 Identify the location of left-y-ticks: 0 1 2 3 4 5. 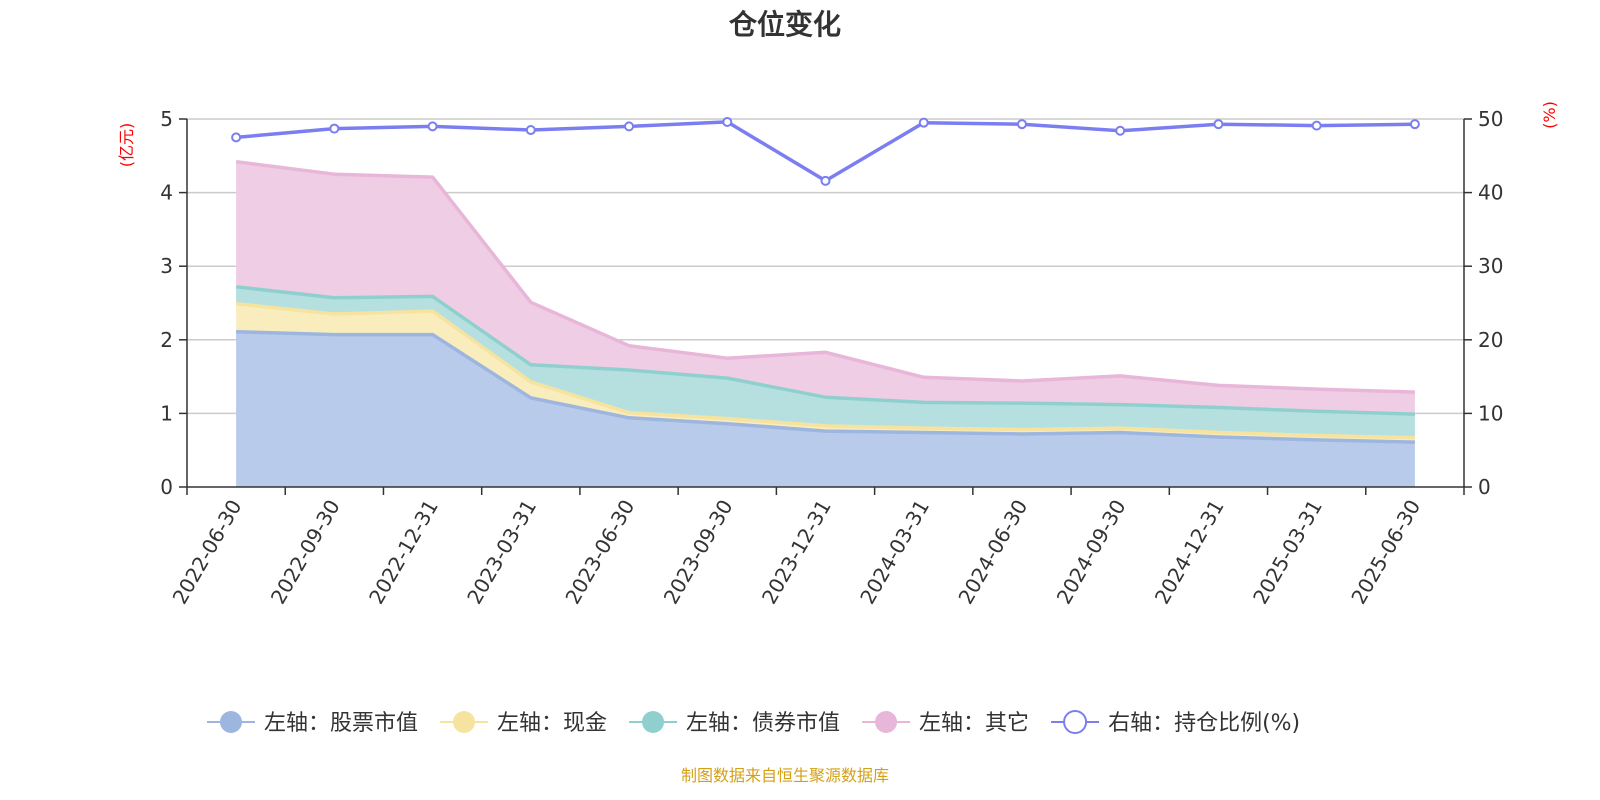
(166, 303).